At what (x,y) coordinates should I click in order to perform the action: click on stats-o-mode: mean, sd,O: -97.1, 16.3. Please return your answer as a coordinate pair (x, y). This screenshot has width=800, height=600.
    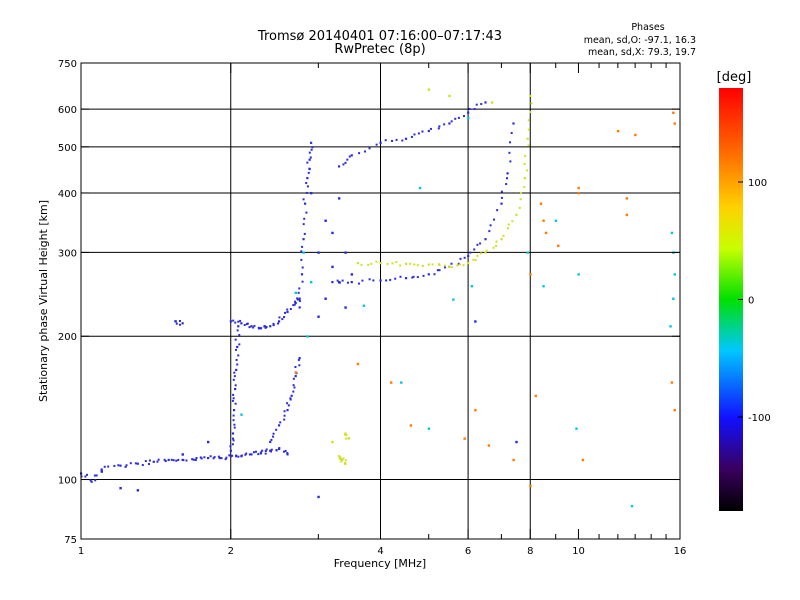
    Looking at the image, I should click on (640, 40).